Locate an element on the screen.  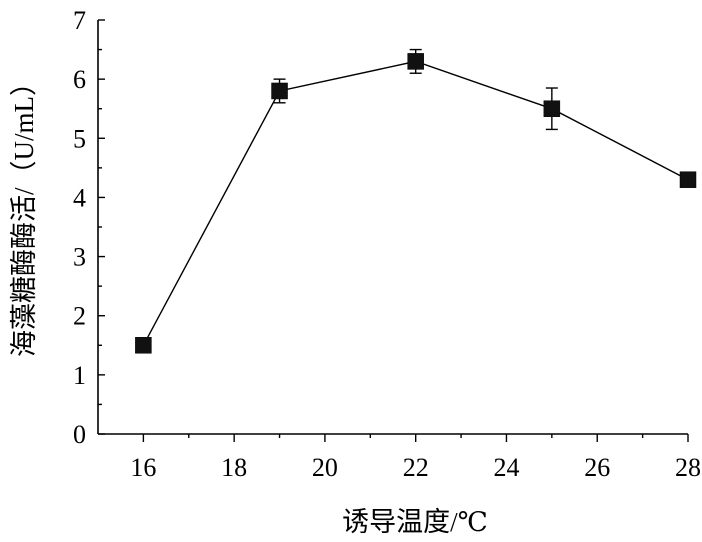
y-tick-label: 7 is located at coordinates (79, 20).